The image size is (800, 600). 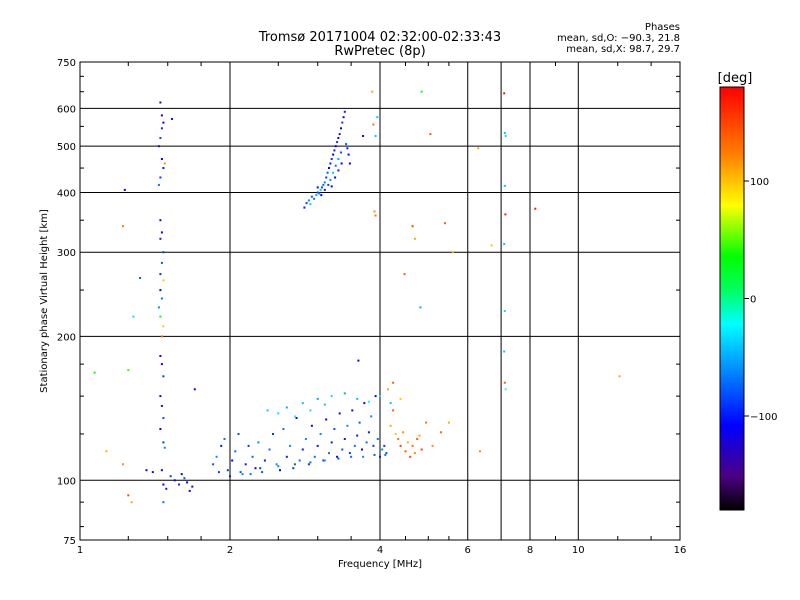 I want to click on x-tick-label: 1, so click(x=80, y=550).